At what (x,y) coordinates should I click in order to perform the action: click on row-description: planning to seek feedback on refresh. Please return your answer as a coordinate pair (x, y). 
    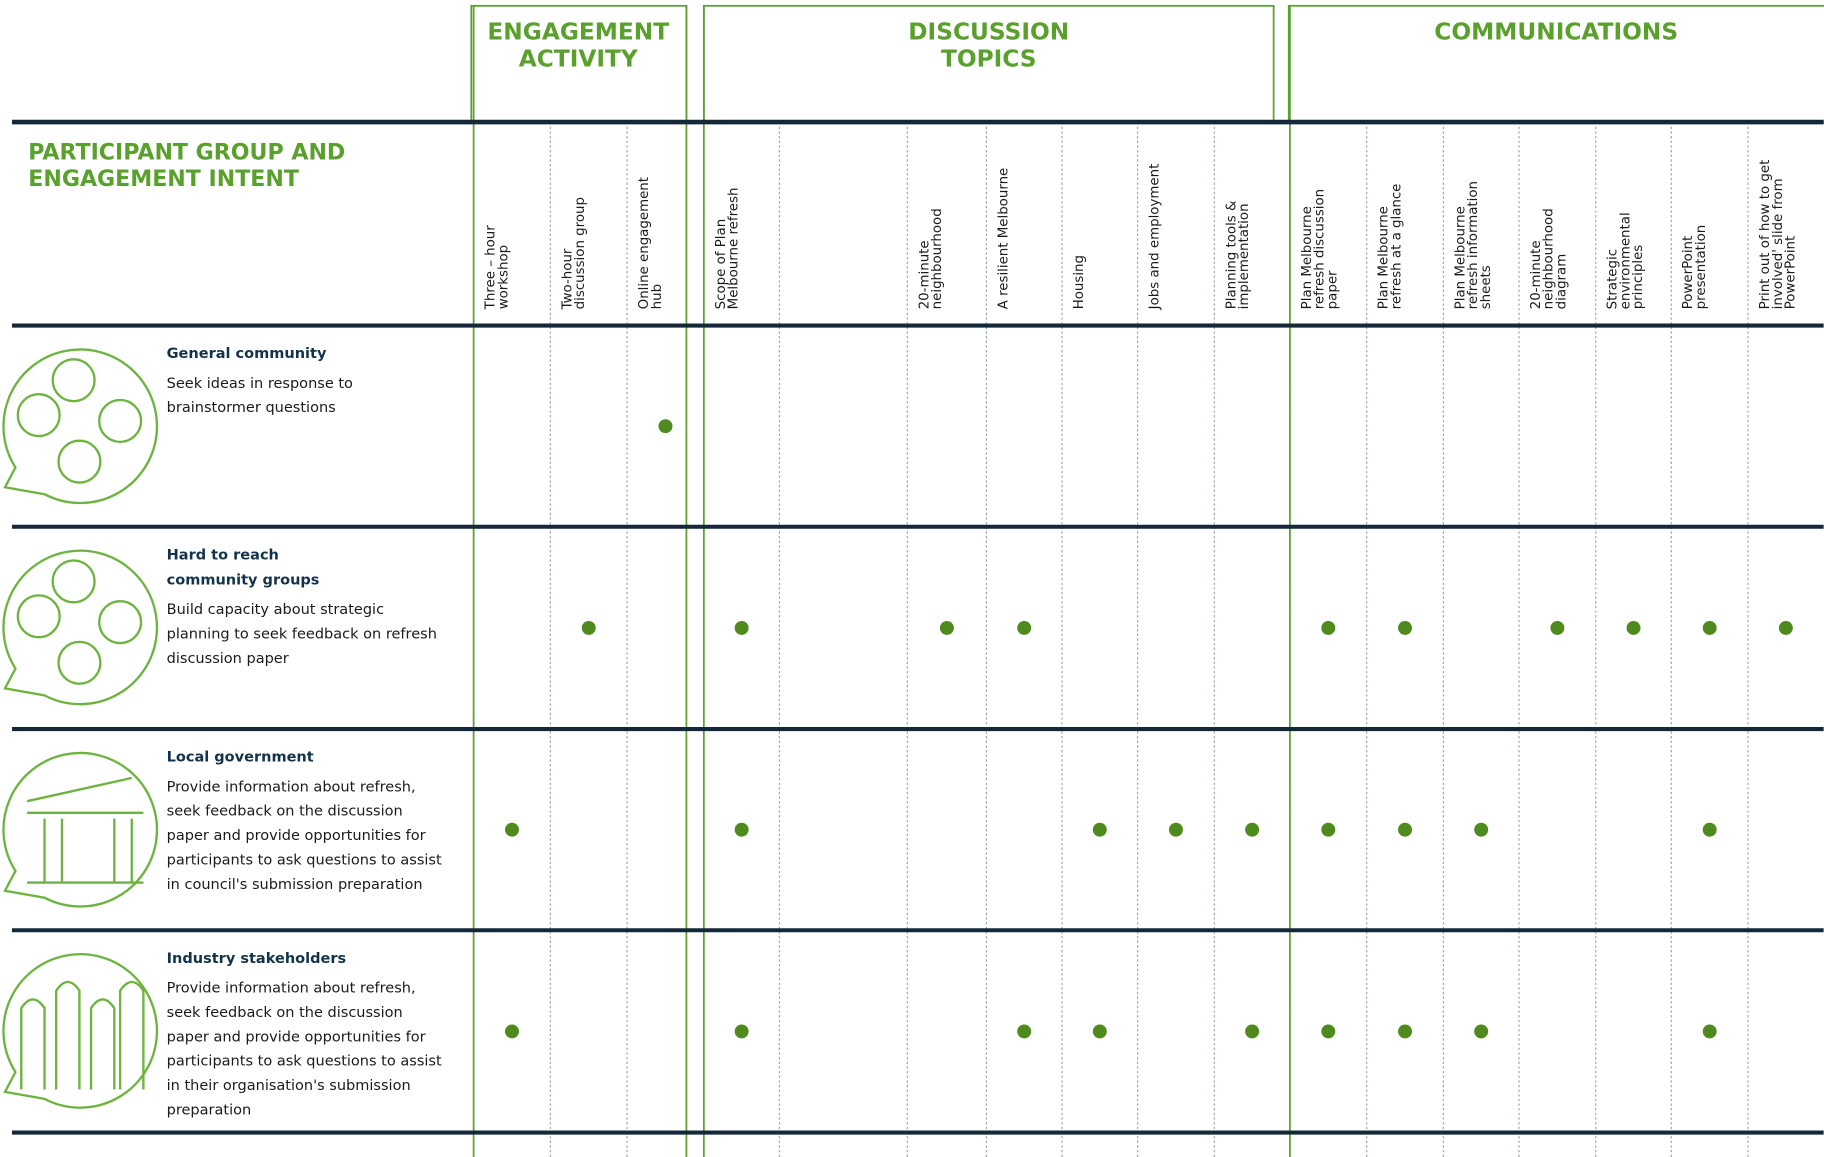
    Looking at the image, I should click on (302, 634).